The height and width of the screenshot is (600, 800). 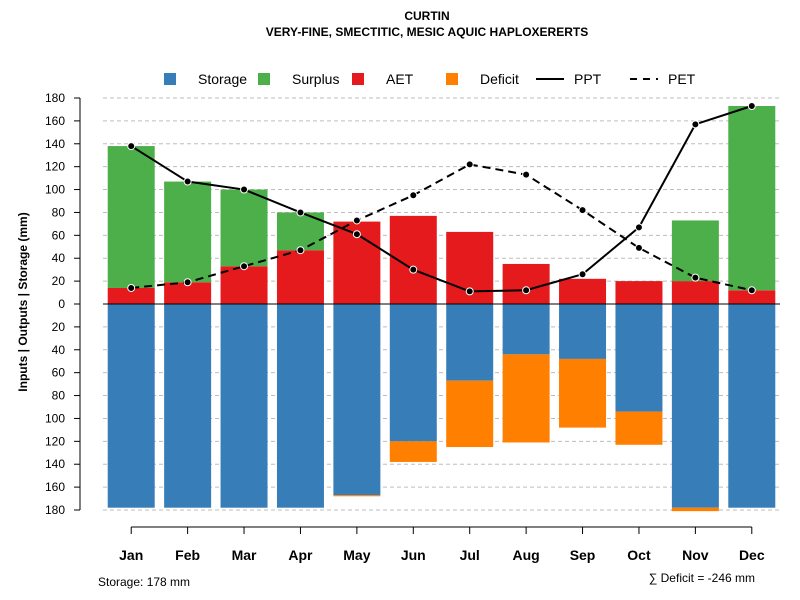 I want to click on legend-label: Surplus, so click(x=315, y=79).